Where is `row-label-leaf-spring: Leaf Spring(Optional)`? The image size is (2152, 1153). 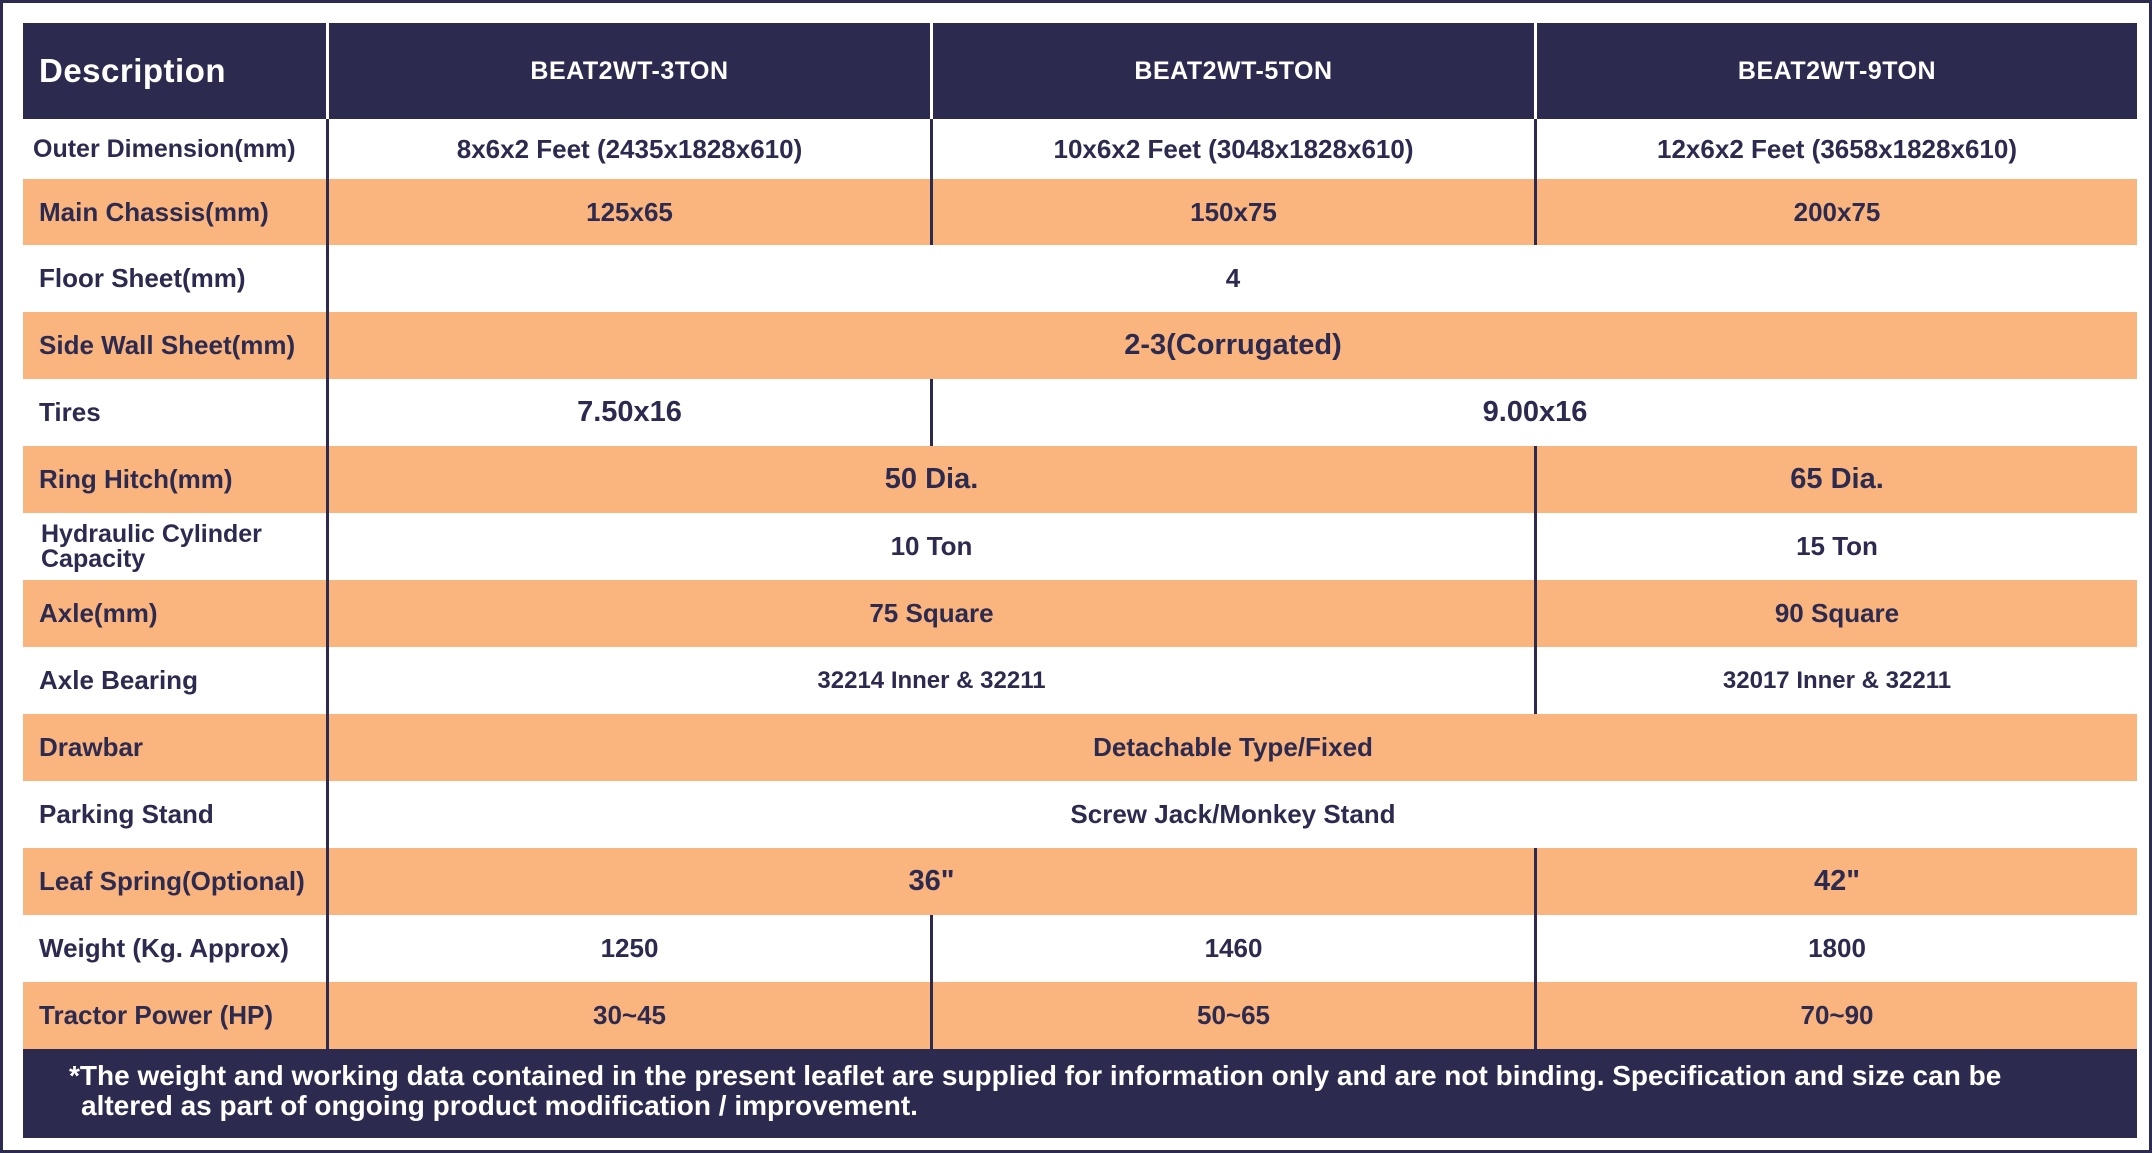 row-label-leaf-spring: Leaf Spring(Optional) is located at coordinates (174, 881).